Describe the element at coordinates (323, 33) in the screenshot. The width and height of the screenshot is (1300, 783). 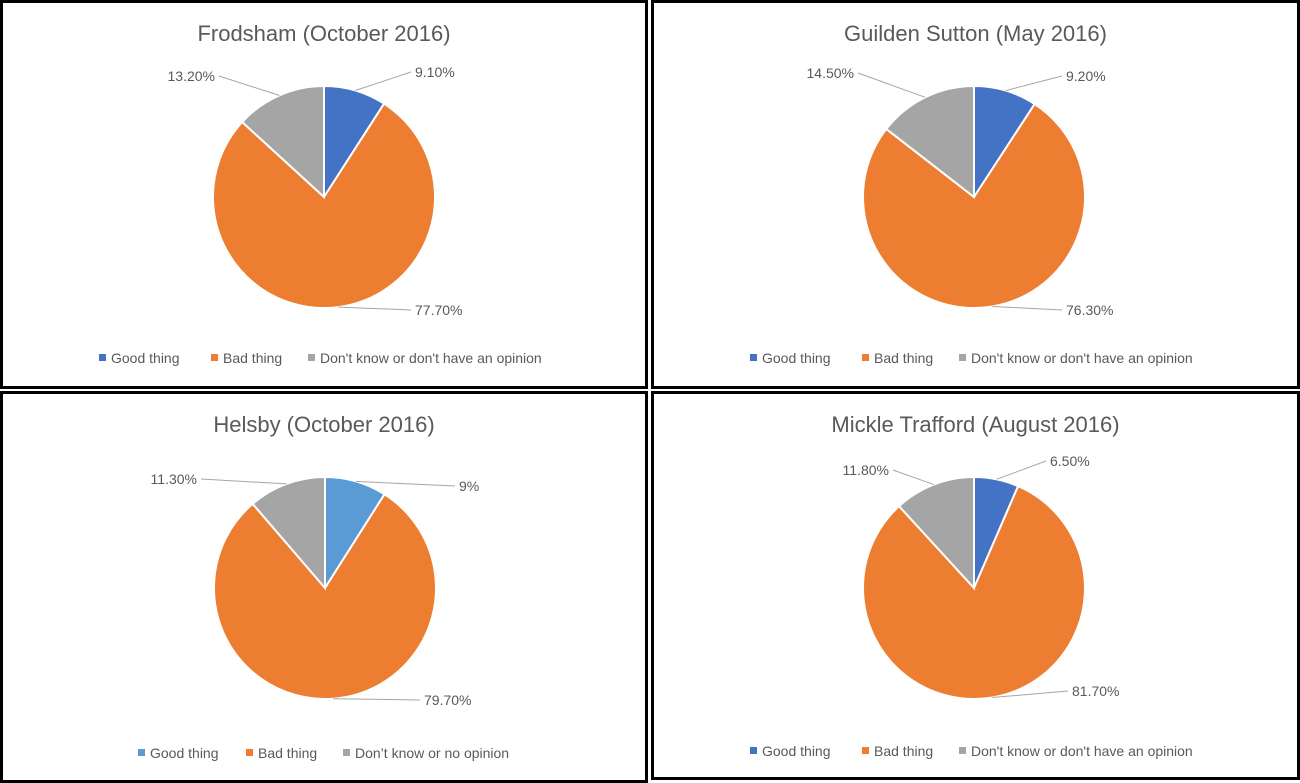
I see `chart-title: Frodsham (October 2016)` at that location.